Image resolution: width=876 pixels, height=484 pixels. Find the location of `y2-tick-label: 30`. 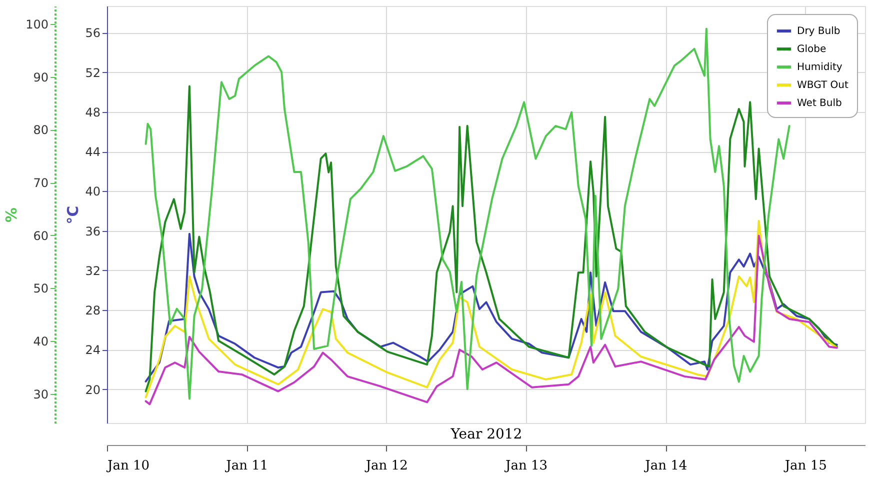

y2-tick-label: 30 is located at coordinates (40, 394).